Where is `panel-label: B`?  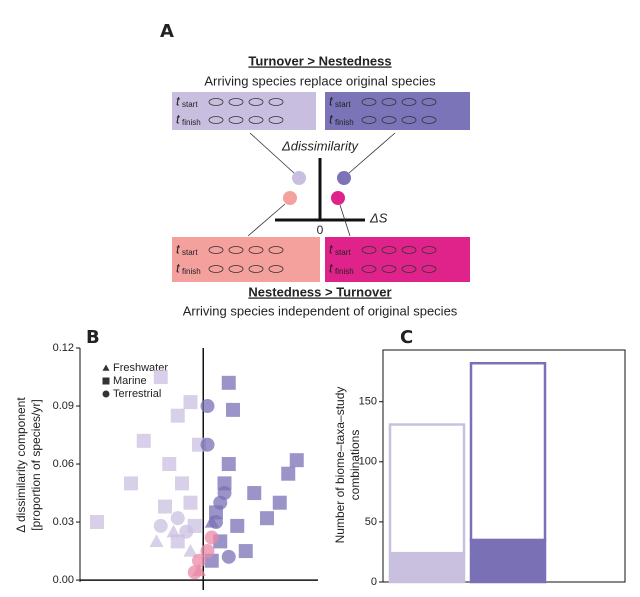
panel-label: B is located at coordinates (93, 337).